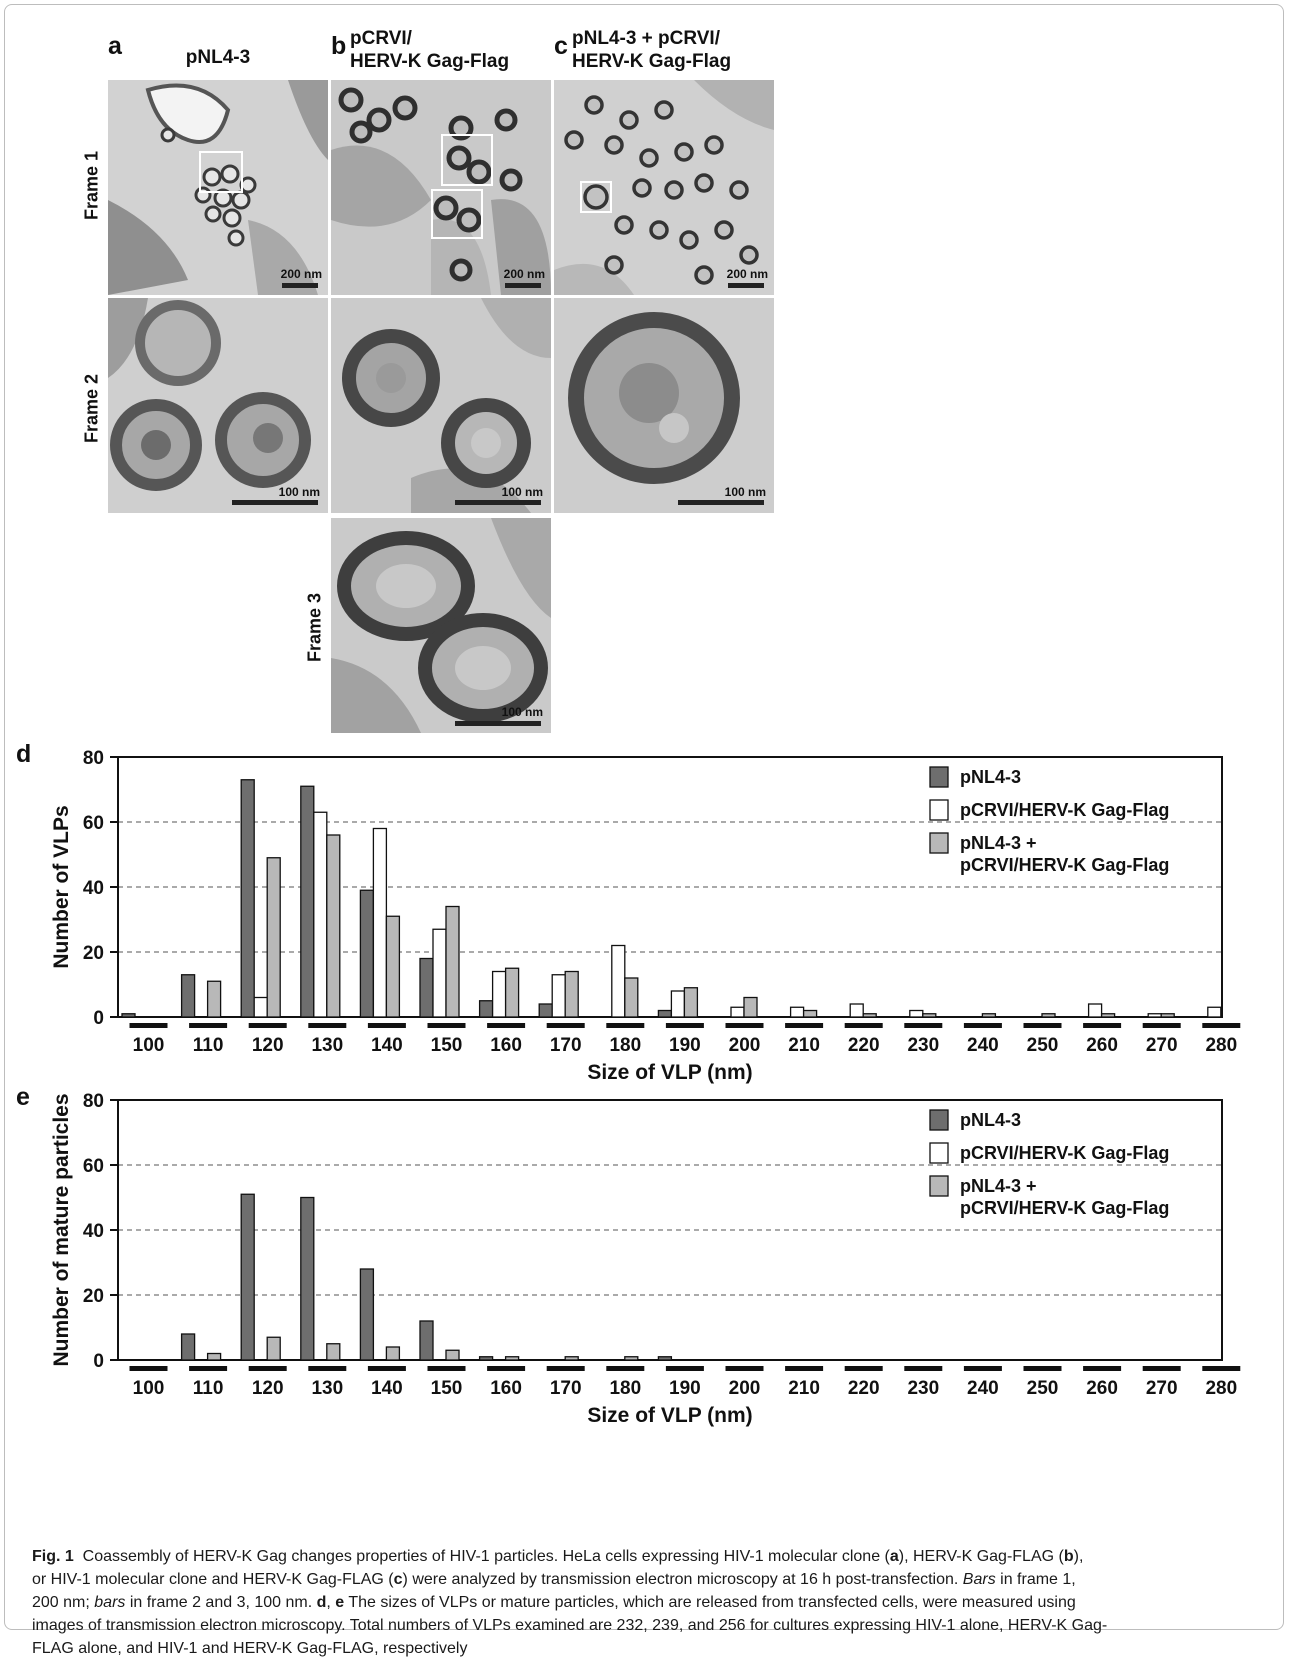 This screenshot has width=1290, height=1660. Describe the element at coordinates (981, 1556) in the screenshot. I see `caption-text: ), HERV-K Gag-FLAG (` at that location.